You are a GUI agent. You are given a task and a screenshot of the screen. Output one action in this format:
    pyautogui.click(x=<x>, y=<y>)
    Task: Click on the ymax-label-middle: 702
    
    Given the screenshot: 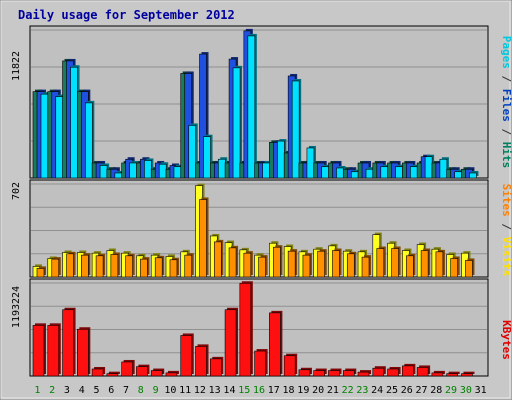 What is the action you would take?
    pyautogui.click(x=16, y=191)
    